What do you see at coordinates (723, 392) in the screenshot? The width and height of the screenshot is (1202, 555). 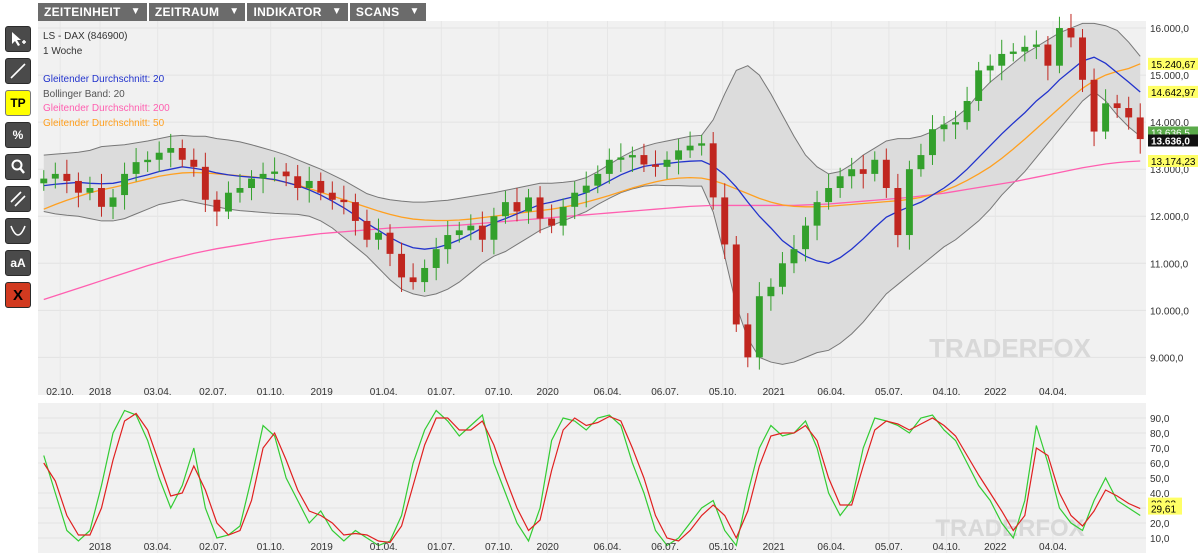 I see `date-tick-label: 05.10.` at bounding box center [723, 392].